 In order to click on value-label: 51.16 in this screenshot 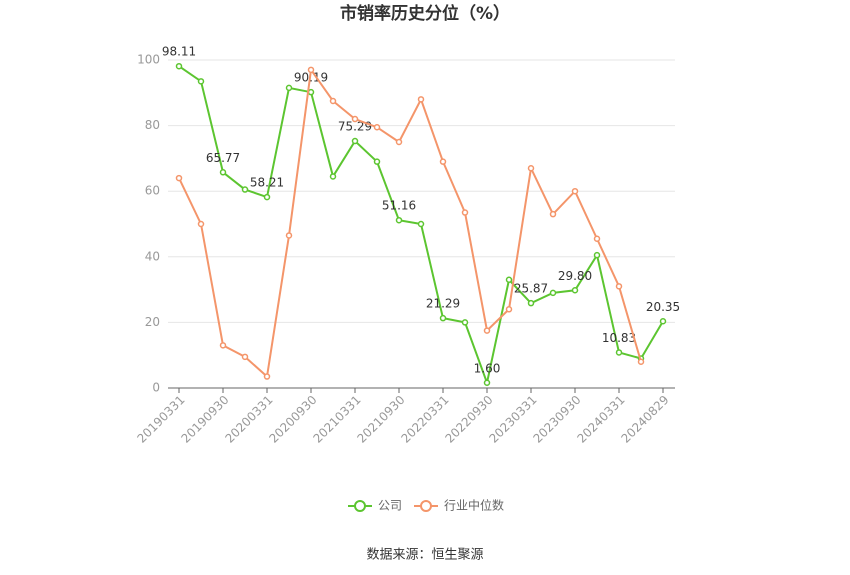, I will do `click(399, 206)`.